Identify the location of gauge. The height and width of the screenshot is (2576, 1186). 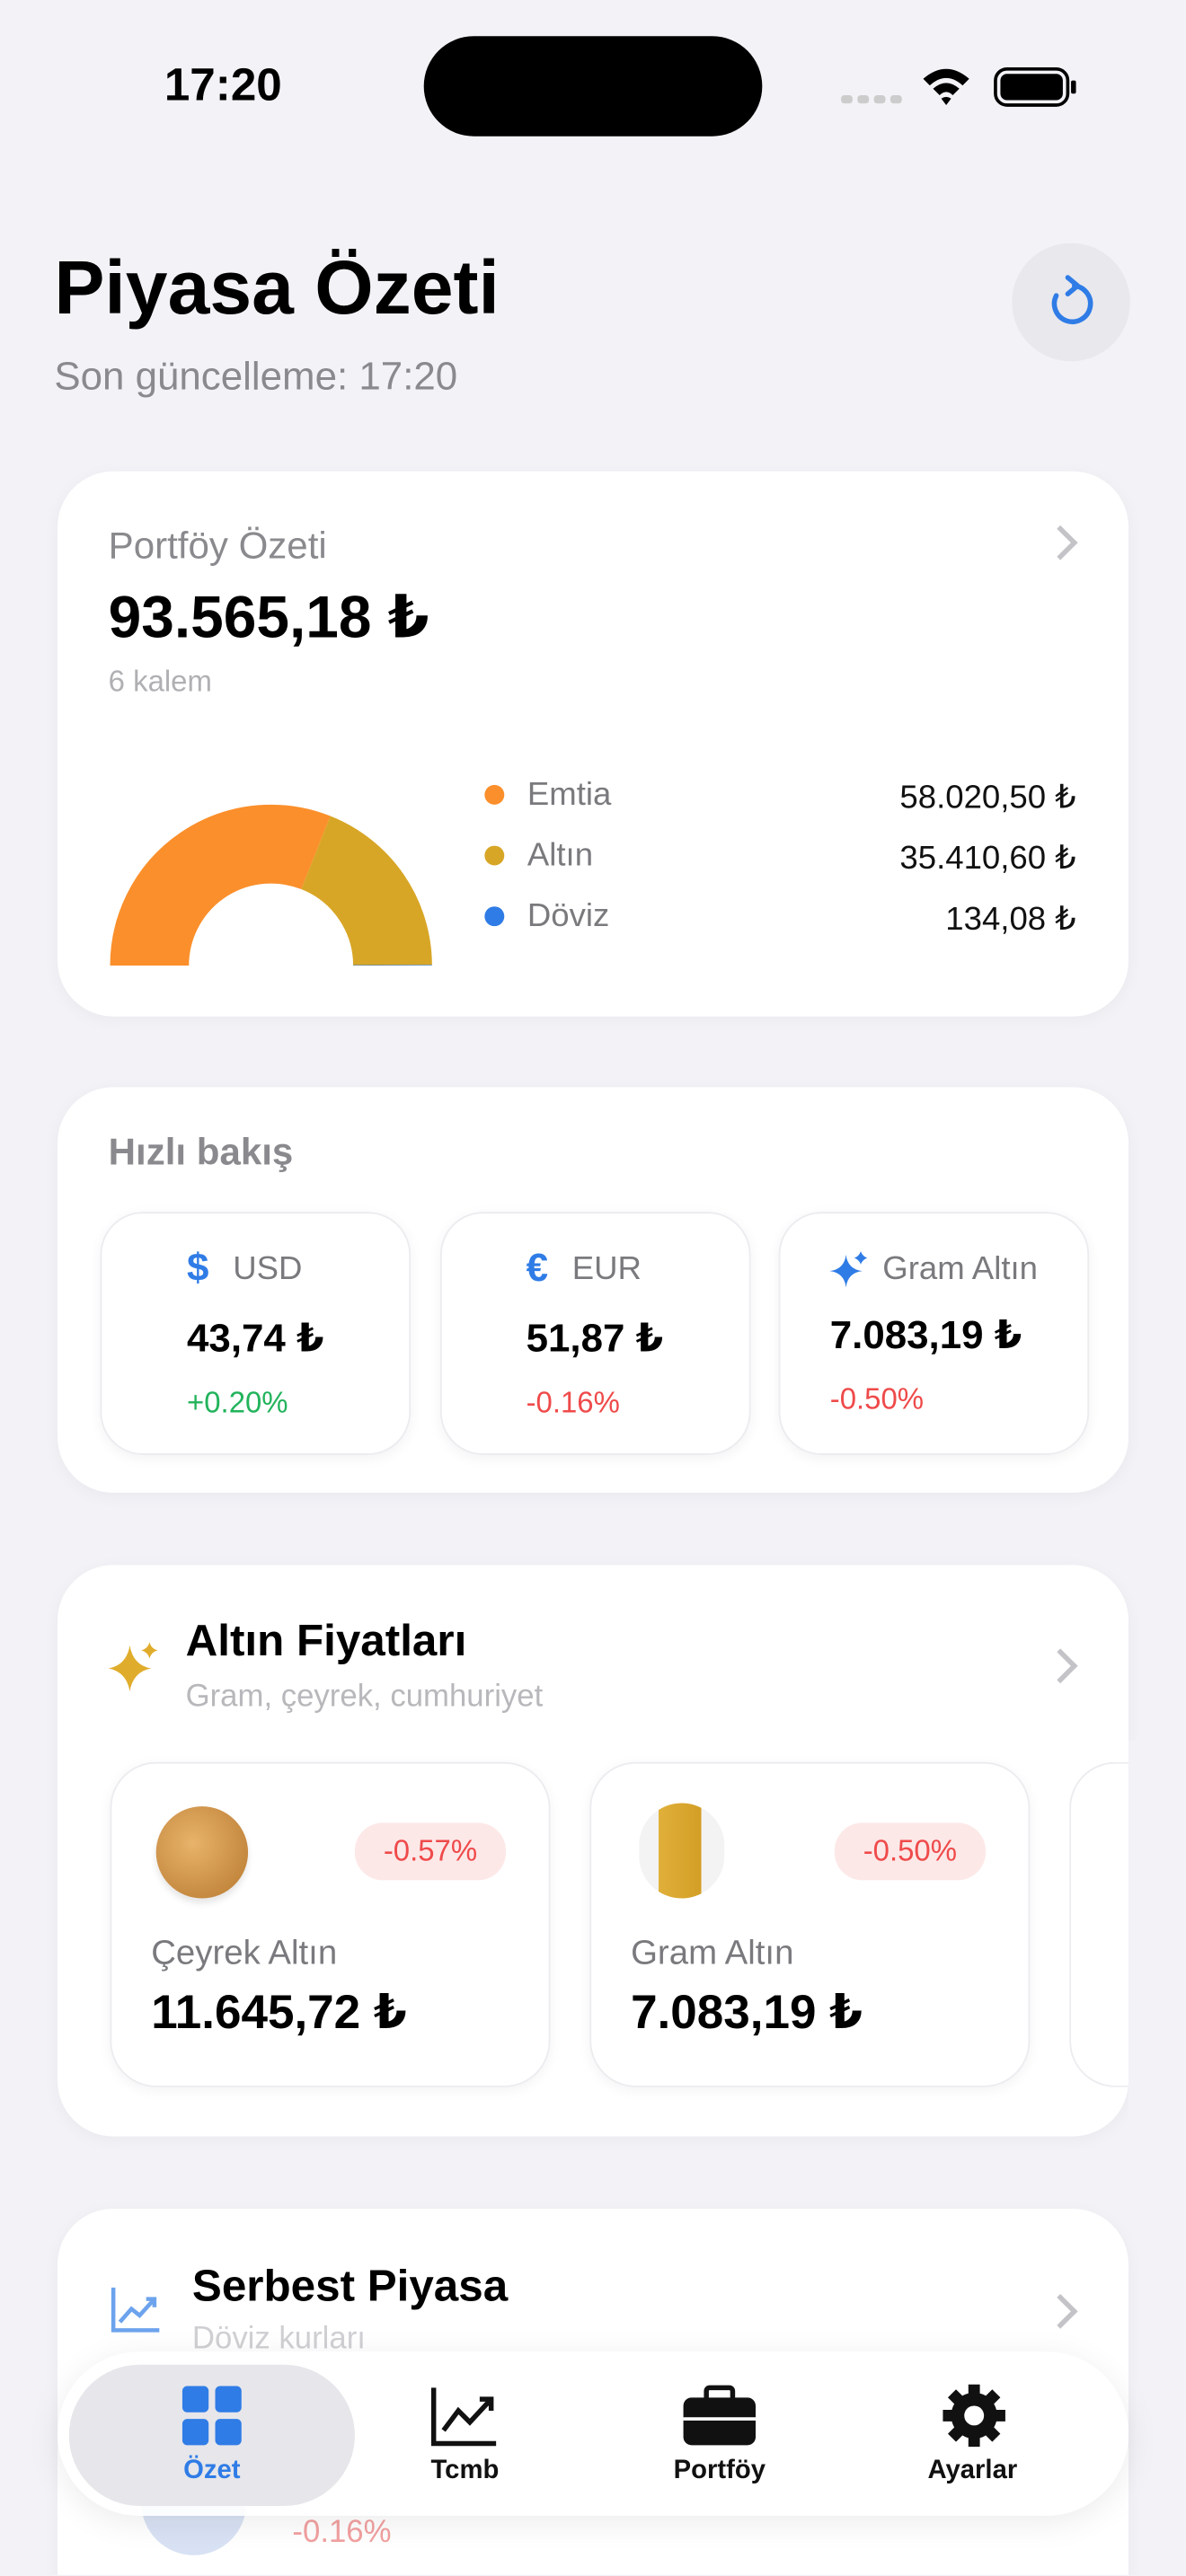
(271, 885).